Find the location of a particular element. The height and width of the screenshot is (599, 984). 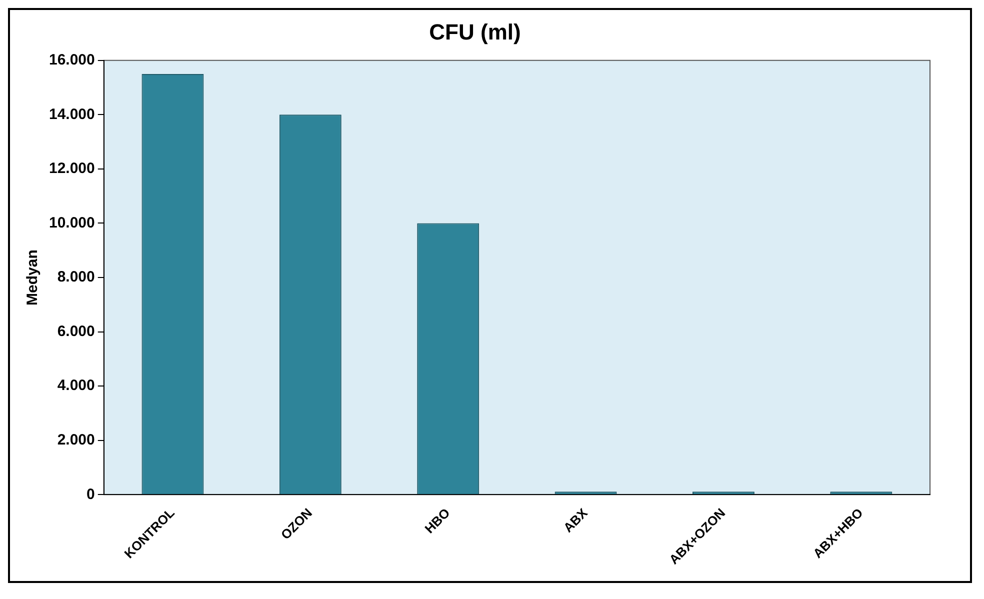

chart-title: CFU (ml) is located at coordinates (475, 31).